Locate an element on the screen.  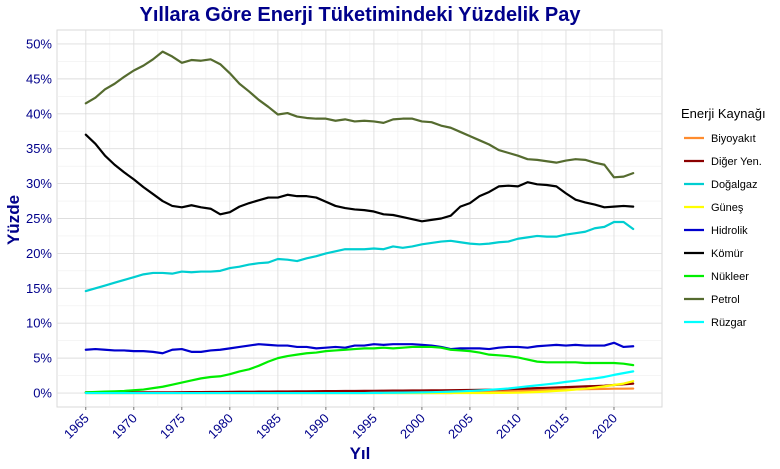
y-axis-title: Yüzde is located at coordinates (13, 220).